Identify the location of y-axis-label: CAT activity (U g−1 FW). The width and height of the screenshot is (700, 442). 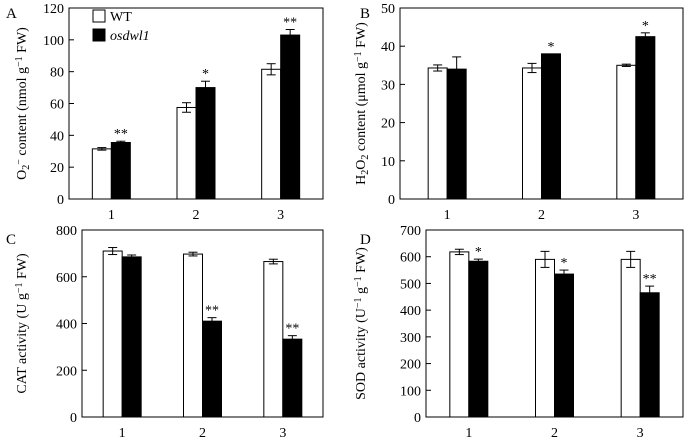
(22, 323).